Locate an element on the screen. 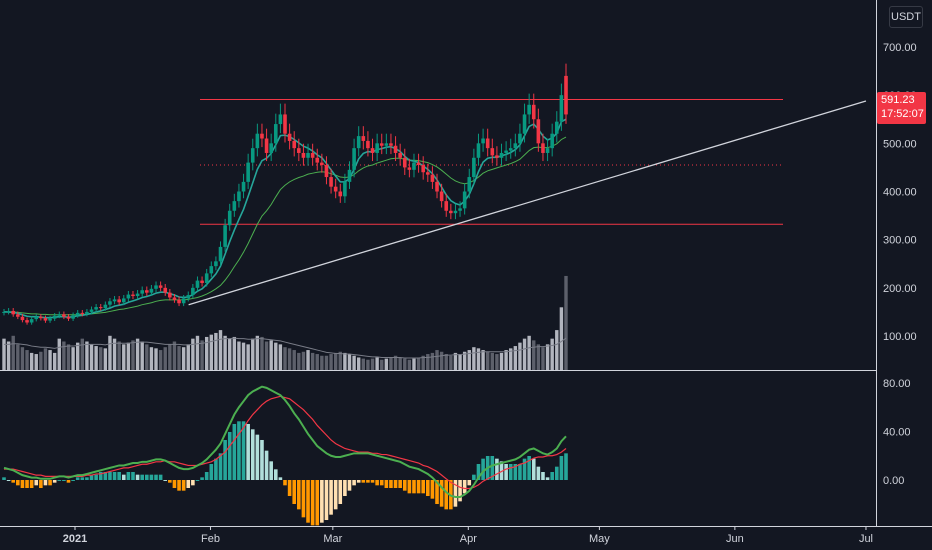 This screenshot has height=550, width=932. price-axis-tick: 300.00 is located at coordinates (900, 241).